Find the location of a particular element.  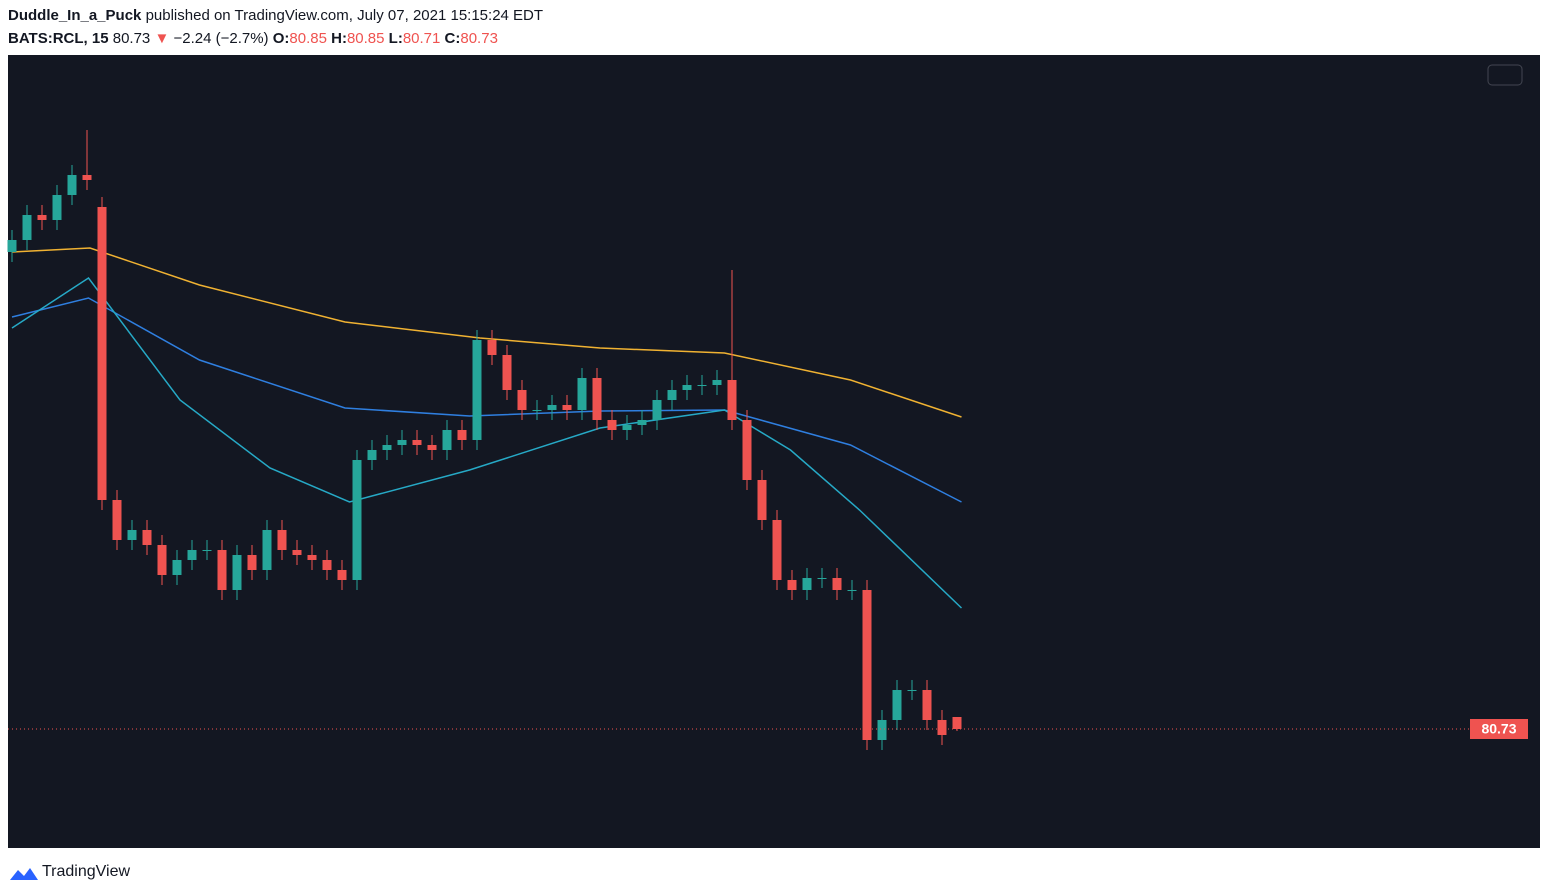

logo is located at coordinates (24, 874).